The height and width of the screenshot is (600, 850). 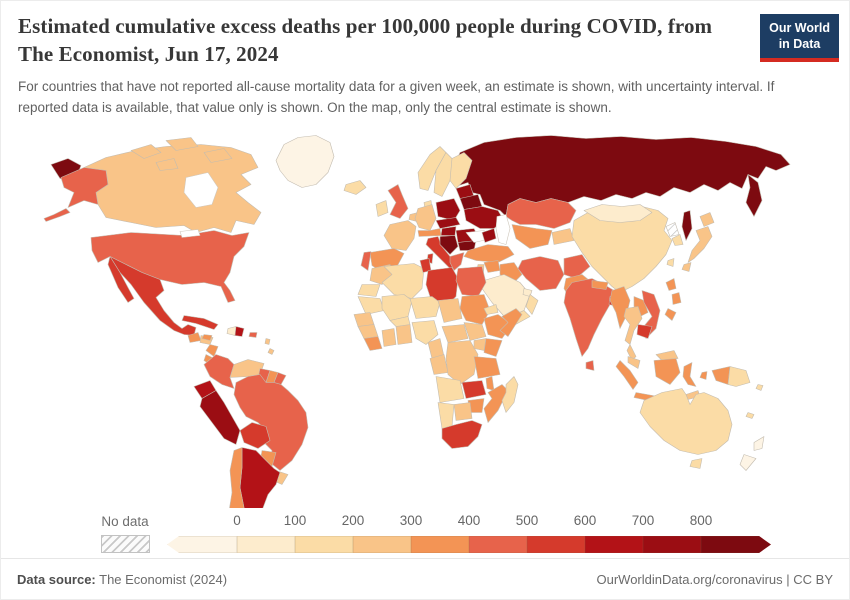 I want to click on country-dominican-republic, so click(x=239, y=331).